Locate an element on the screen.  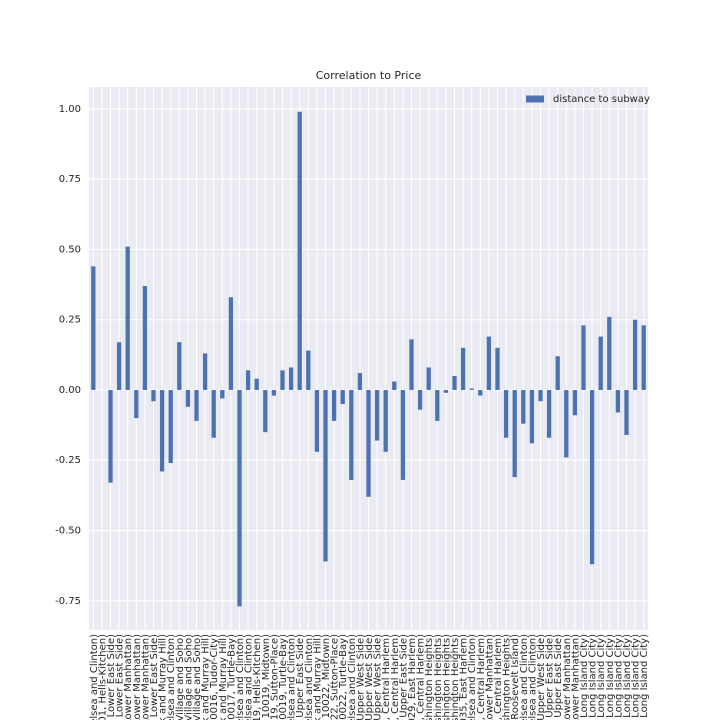
x-tick-label: 10022, Turtle-Bay) is located at coordinates (343, 677).